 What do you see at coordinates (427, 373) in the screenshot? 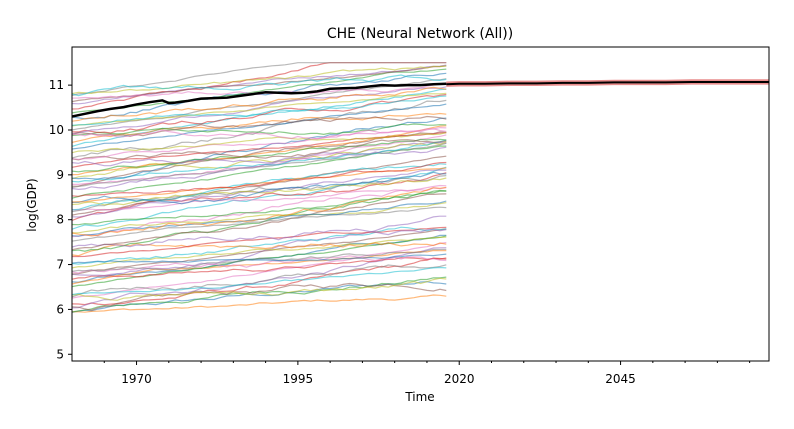
I see `x-axis: 1970 1995 2020 2045` at bounding box center [427, 373].